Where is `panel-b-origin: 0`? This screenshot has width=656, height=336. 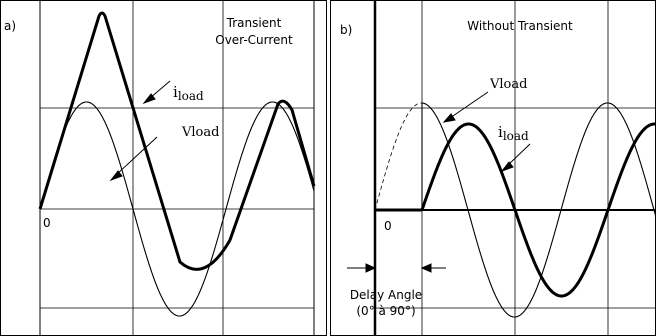
panel-b-origin: 0 is located at coordinates (388, 226).